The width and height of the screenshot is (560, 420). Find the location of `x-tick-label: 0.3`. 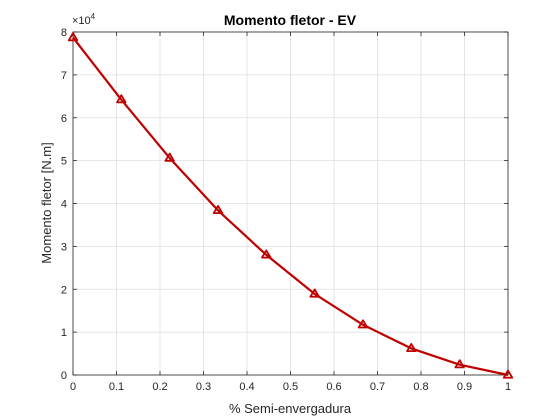

x-tick-label: 0.3 is located at coordinates (203, 387).